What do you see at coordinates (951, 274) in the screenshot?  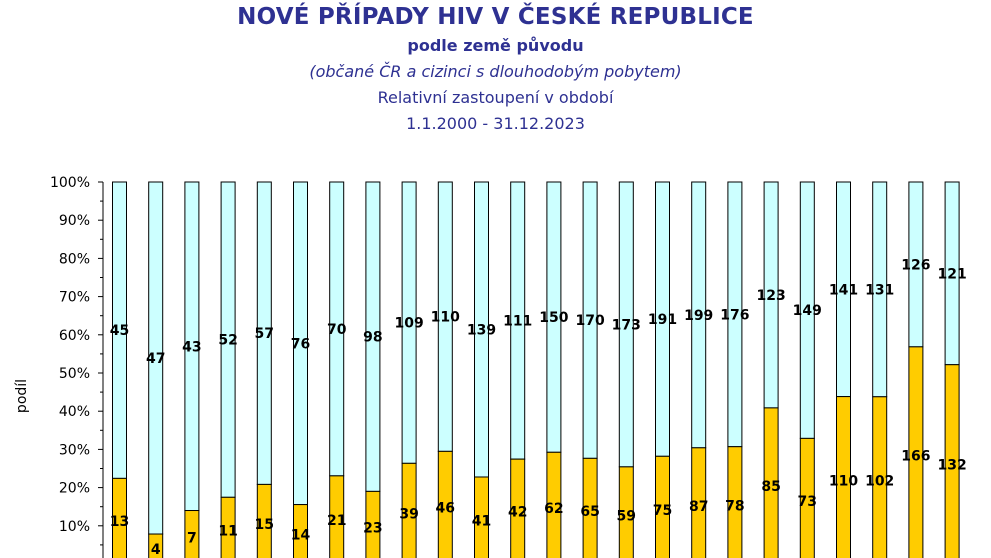 I see `data-label-top: 121` at bounding box center [951, 274].